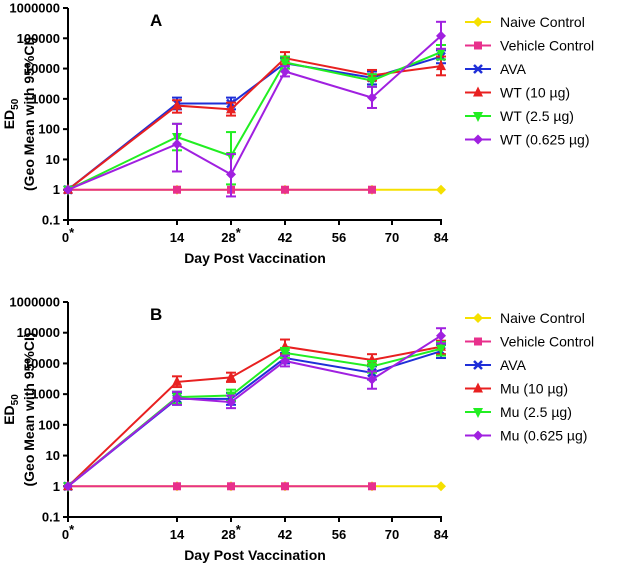 The height and width of the screenshot is (570, 620). I want to click on y-tick-label: 1000, so click(45, 98).